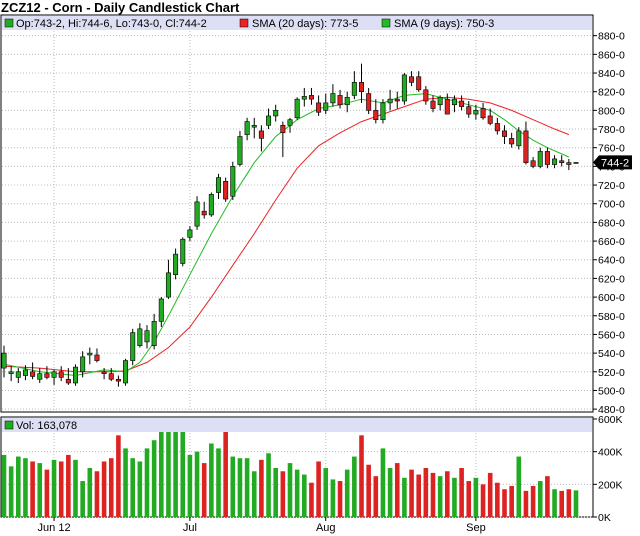  Describe the element at coordinates (444, 24) in the screenshot. I see `sma9-legend-text: SMA (9 days): 750-3` at that location.